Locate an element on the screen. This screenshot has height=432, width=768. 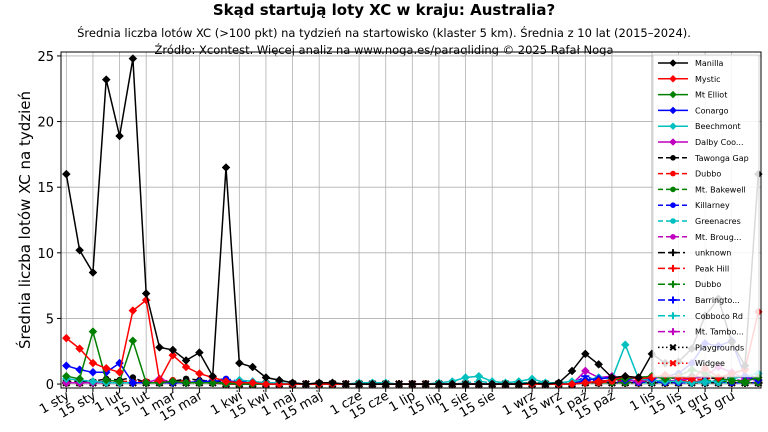
legend-label: Widgee is located at coordinates (710, 363).